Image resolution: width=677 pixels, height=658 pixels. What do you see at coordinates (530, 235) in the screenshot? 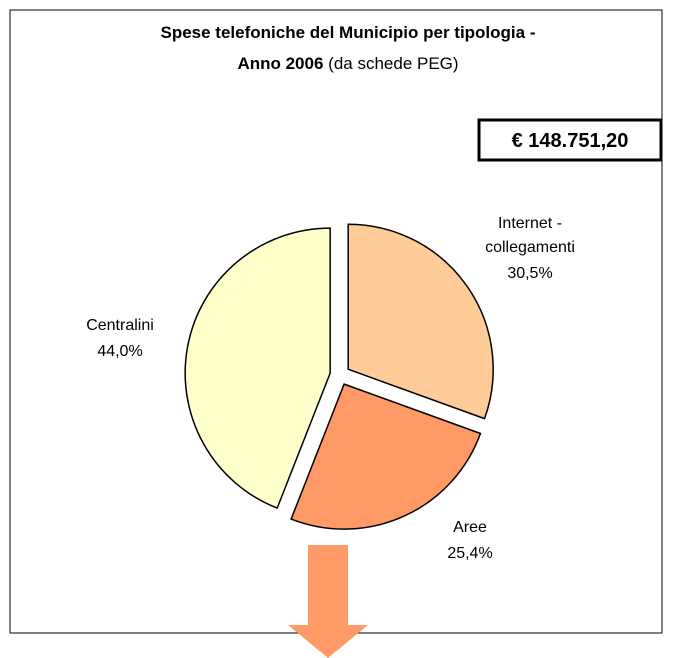
I see `slice-label: Internet - collegamenti` at bounding box center [530, 235].